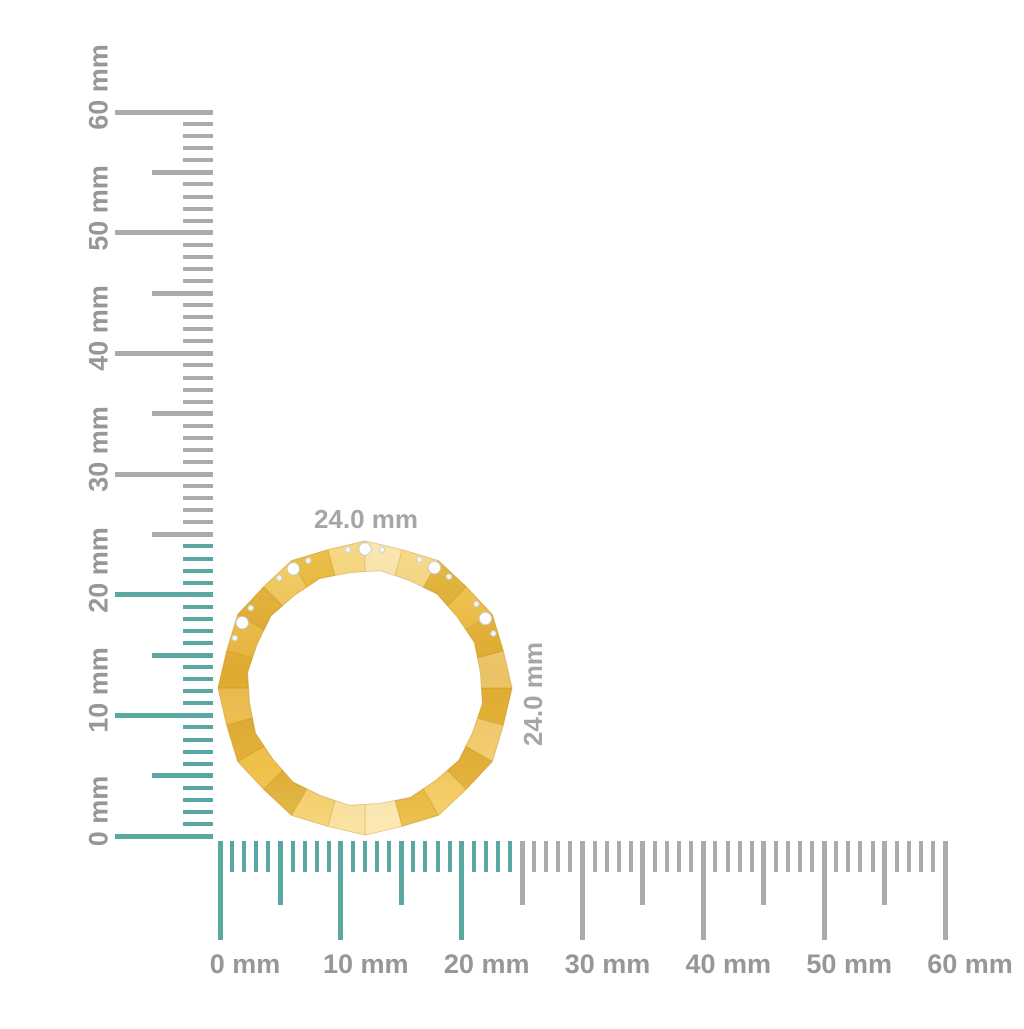 This screenshot has width=1024, height=1029. What do you see at coordinates (366, 519) in the screenshot?
I see `dimension-label-width: 24.0 mm` at bounding box center [366, 519].